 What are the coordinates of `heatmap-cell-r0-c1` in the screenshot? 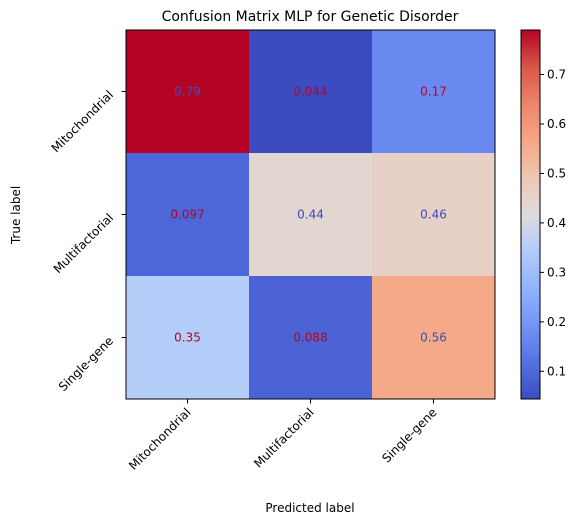 It's located at (311, 92).